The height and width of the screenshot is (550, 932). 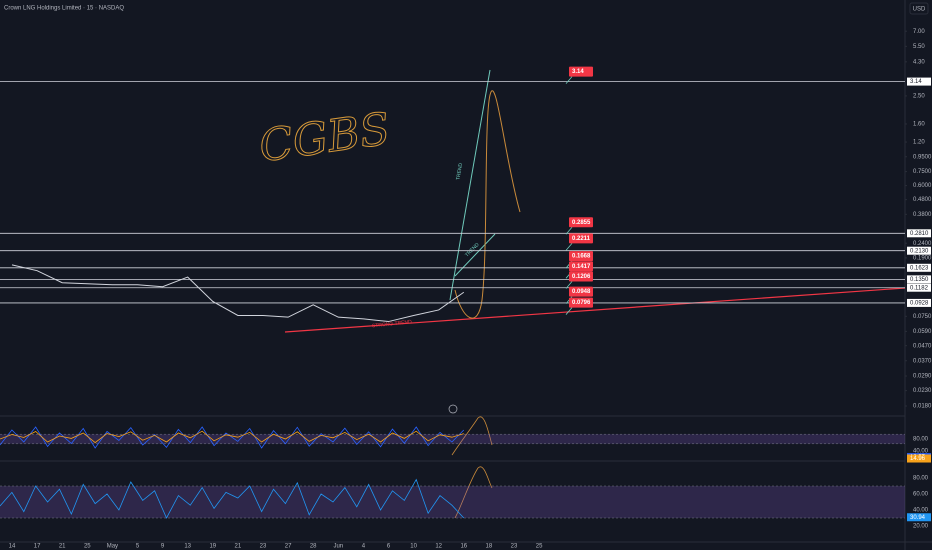 I want to click on y-tick-label: 0.6000, so click(x=922, y=186).